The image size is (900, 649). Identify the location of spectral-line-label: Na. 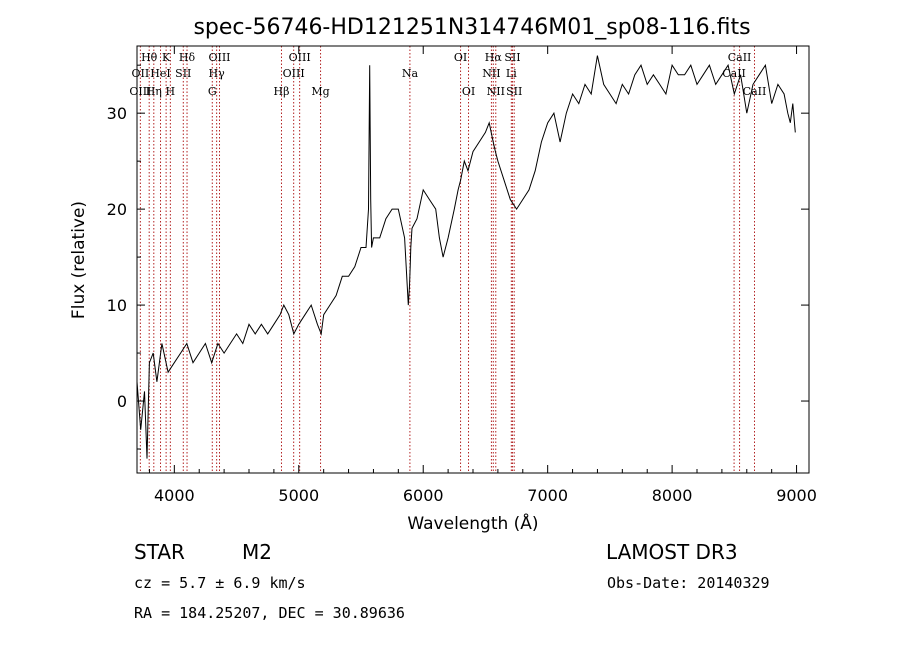
(410, 73).